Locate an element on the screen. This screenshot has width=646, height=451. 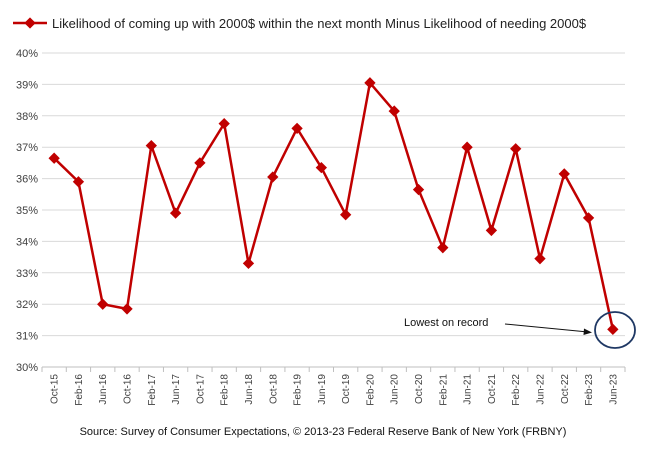
y-tick-label: 32% is located at coordinates (27, 305).